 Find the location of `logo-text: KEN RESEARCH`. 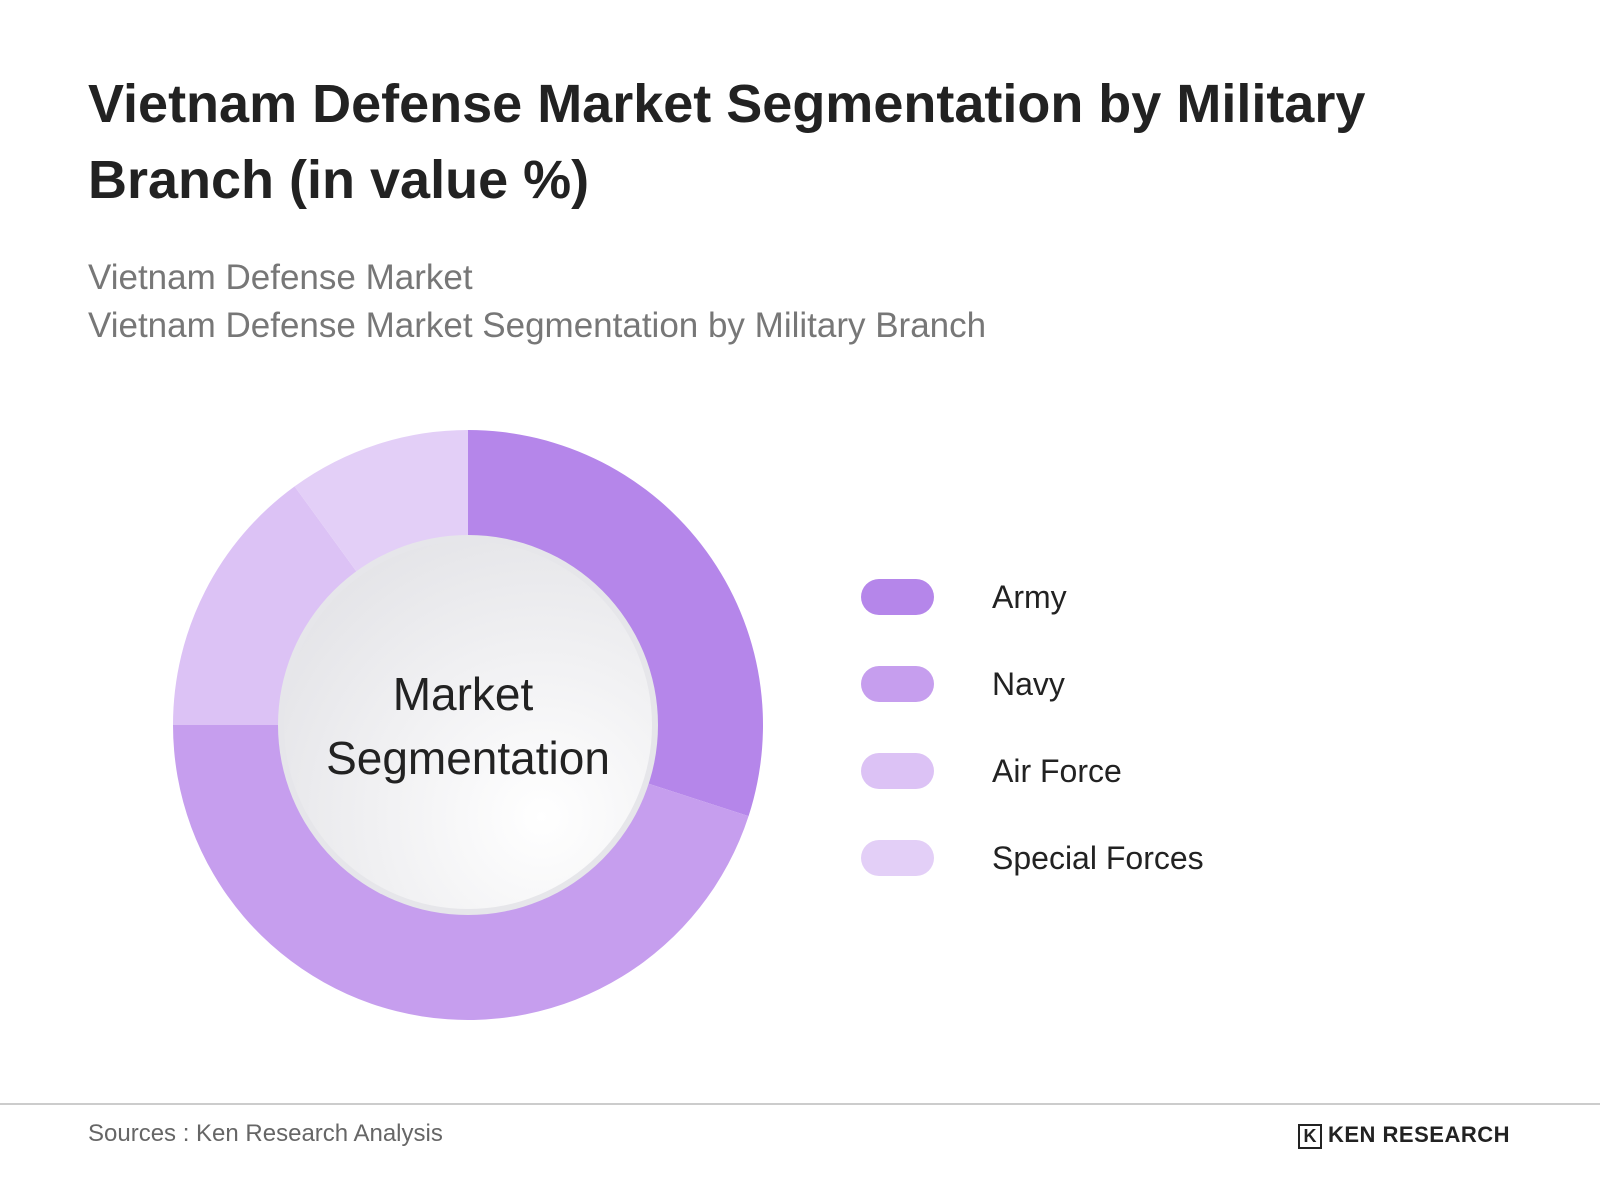

logo-text: KEN RESEARCH is located at coordinates (1418, 1134).